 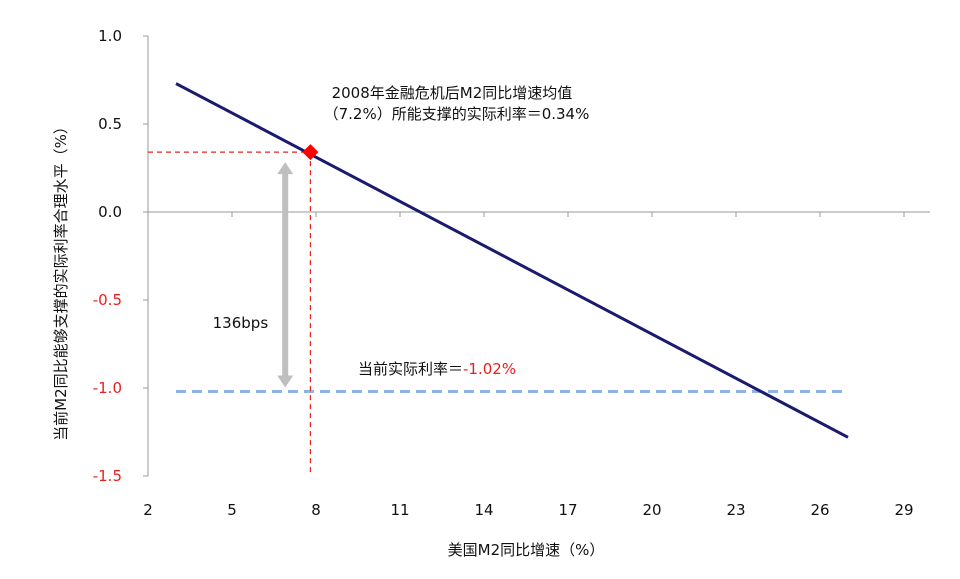 What do you see at coordinates (651, 510) in the screenshot?
I see `x-tick-label: 20` at bounding box center [651, 510].